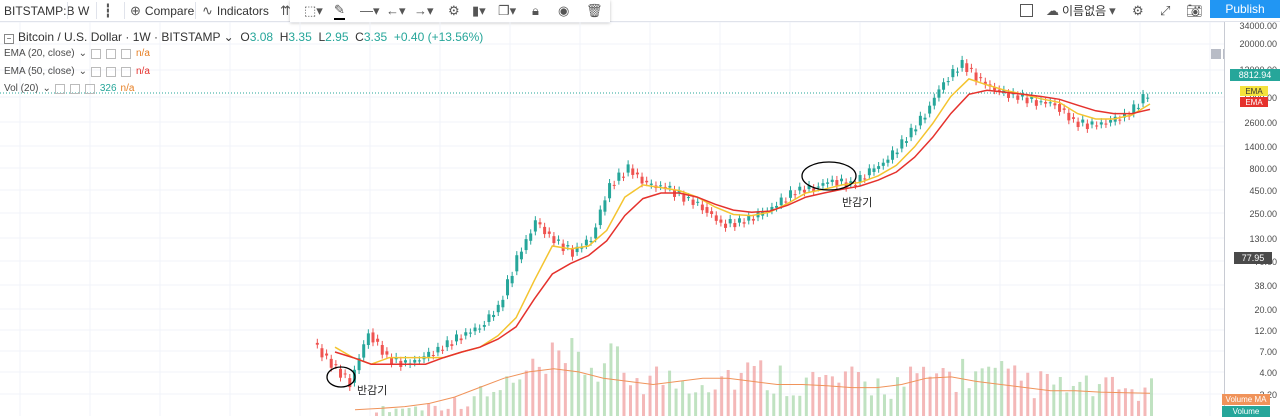 This screenshot has height=417, width=1280. Describe the element at coordinates (535, 10) in the screenshot. I see `lock-button: 🔒︎` at that location.